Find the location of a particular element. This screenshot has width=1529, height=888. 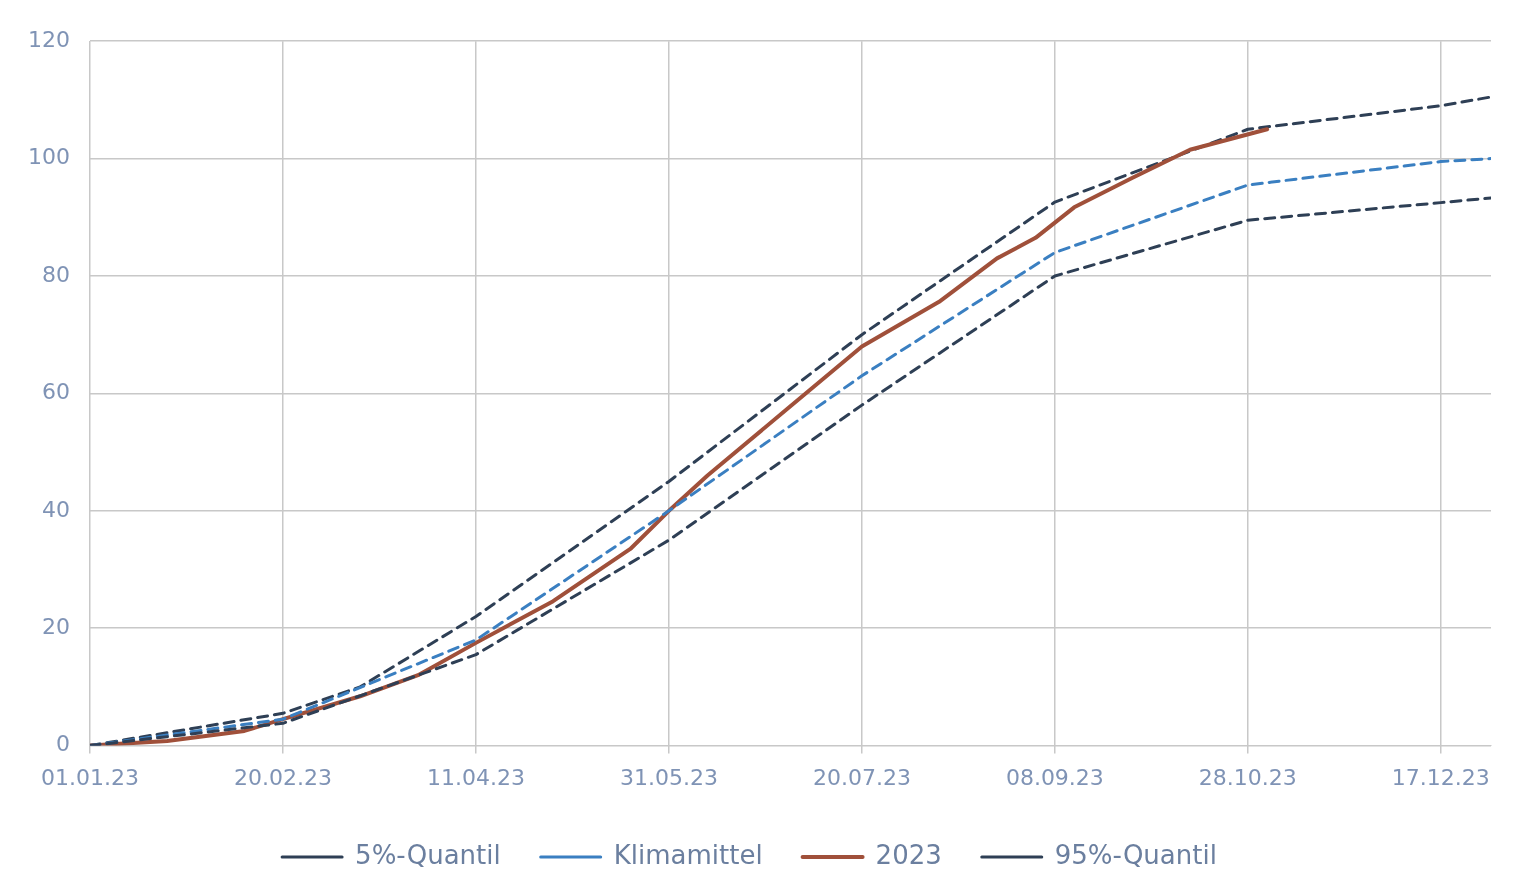

y-tick-label: 120 is located at coordinates (48, 39).